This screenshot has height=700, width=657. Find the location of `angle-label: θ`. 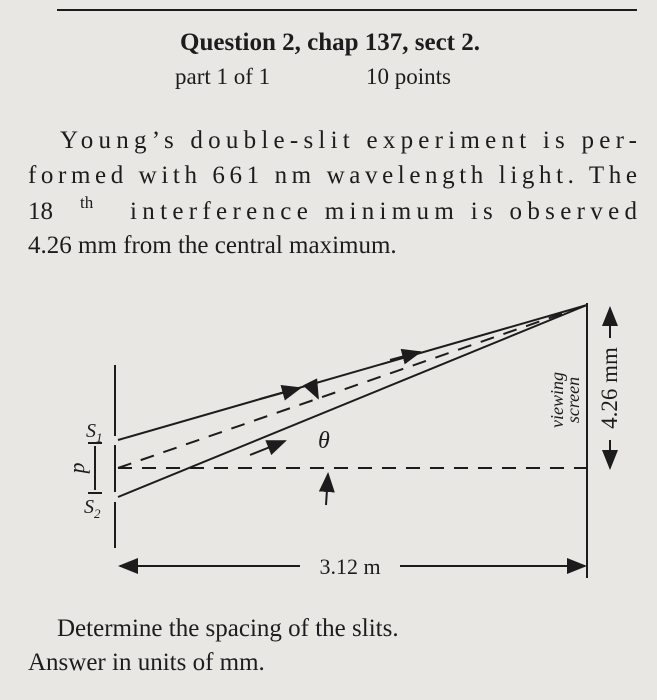

angle-label: θ is located at coordinates (324, 441).